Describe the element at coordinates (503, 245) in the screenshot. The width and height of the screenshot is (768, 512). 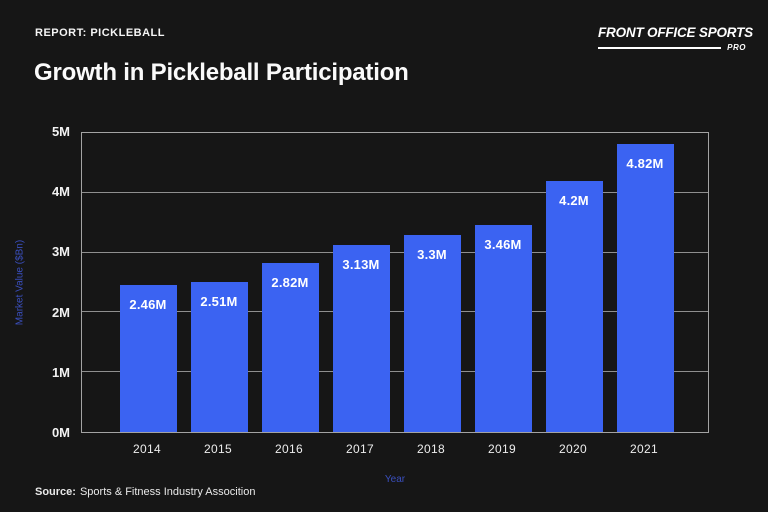
I see `bar-value-label: 3.46M` at that location.